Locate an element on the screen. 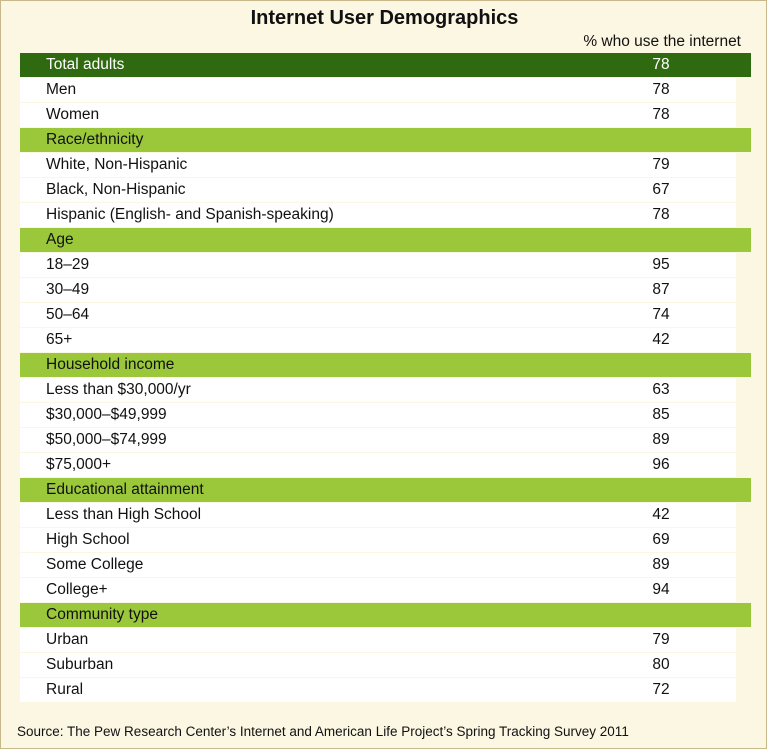 The image size is (767, 749). row-label: Educational attainment is located at coordinates (125, 489).